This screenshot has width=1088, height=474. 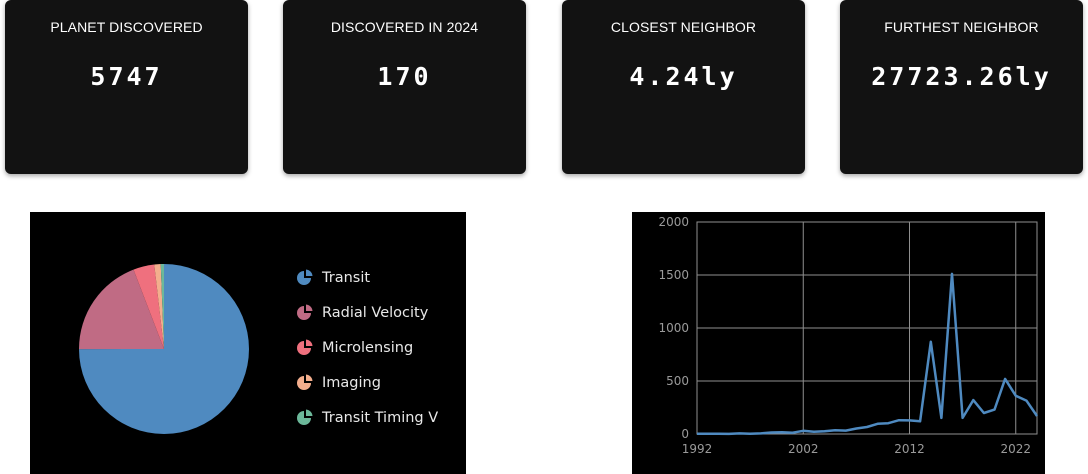 What do you see at coordinates (404, 27) in the screenshot?
I see `stat-title: DISCOVERED IN 2024` at bounding box center [404, 27].